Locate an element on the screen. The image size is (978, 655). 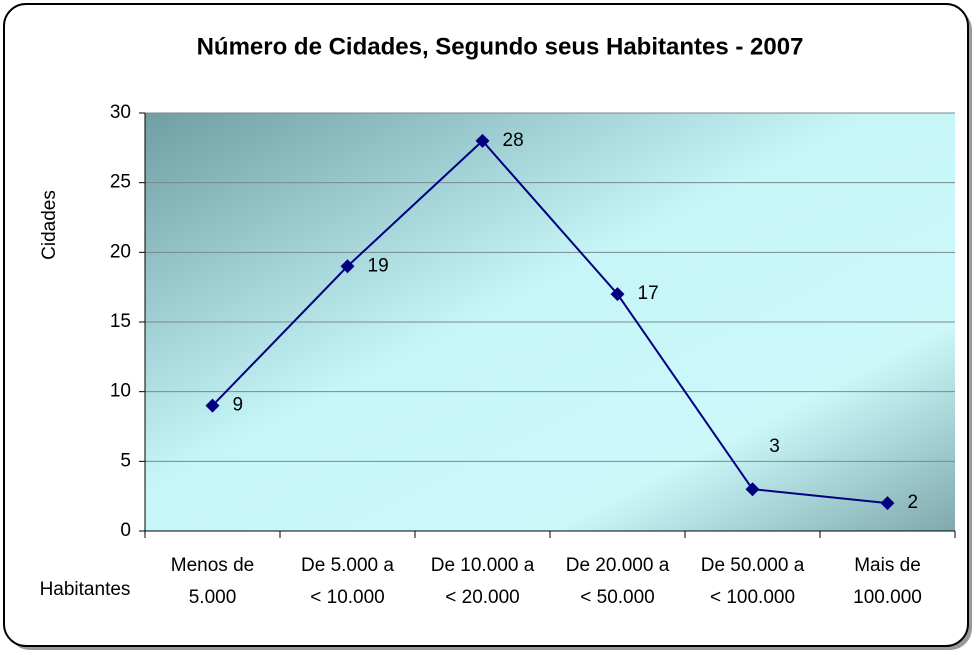
x-tick-label: Mais de 100.000 is located at coordinates (887, 581).